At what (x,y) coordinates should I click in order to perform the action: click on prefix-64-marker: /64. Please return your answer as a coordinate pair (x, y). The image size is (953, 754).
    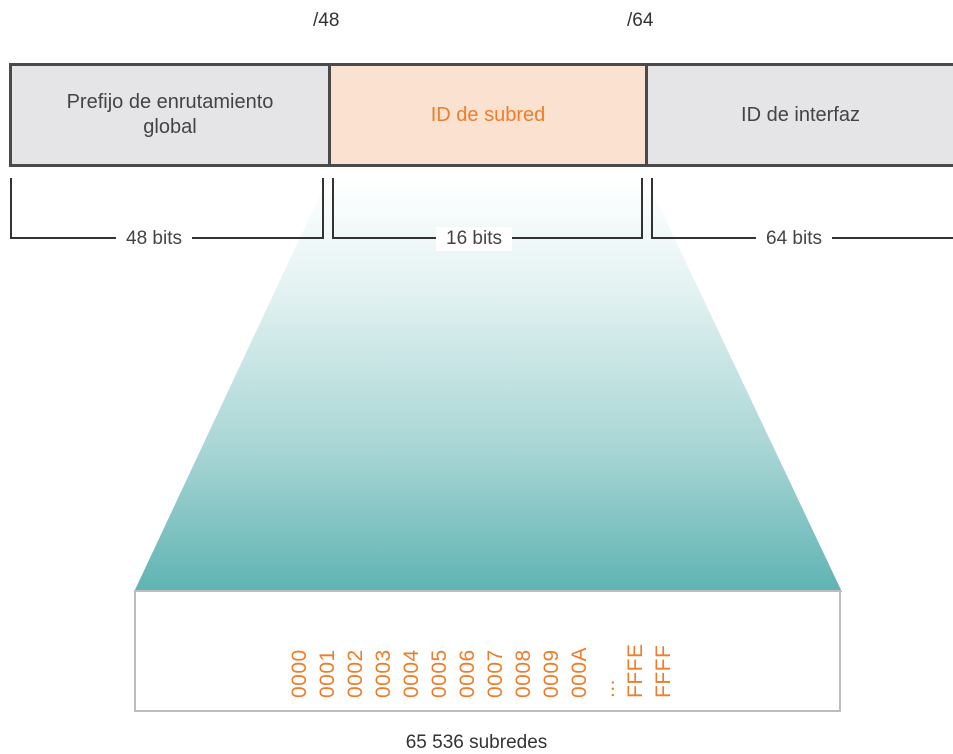
    Looking at the image, I should click on (640, 20).